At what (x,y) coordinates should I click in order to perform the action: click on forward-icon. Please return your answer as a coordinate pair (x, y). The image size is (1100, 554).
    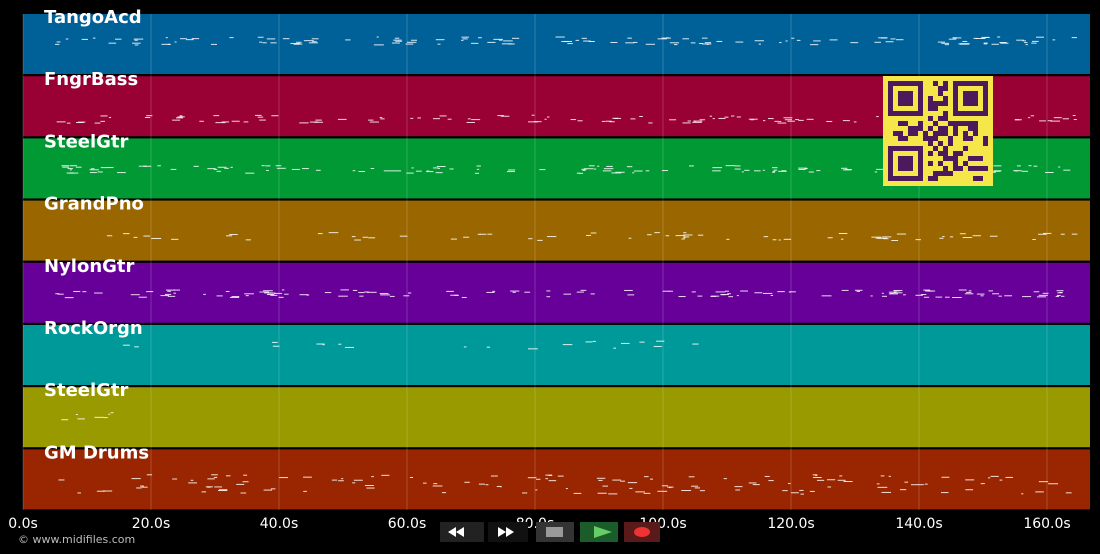
    Looking at the image, I should click on (506, 532).